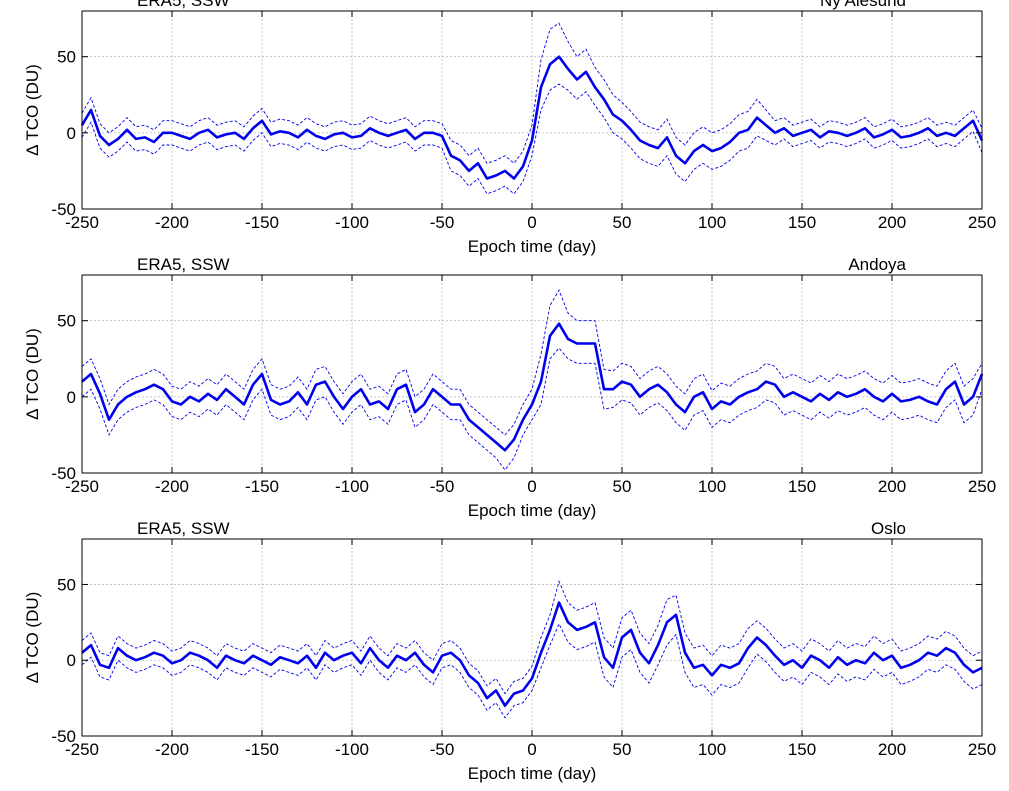 This screenshot has height=791, width=1009. Describe the element at coordinates (877, 264) in the screenshot. I see `station-label: Andoya` at that location.